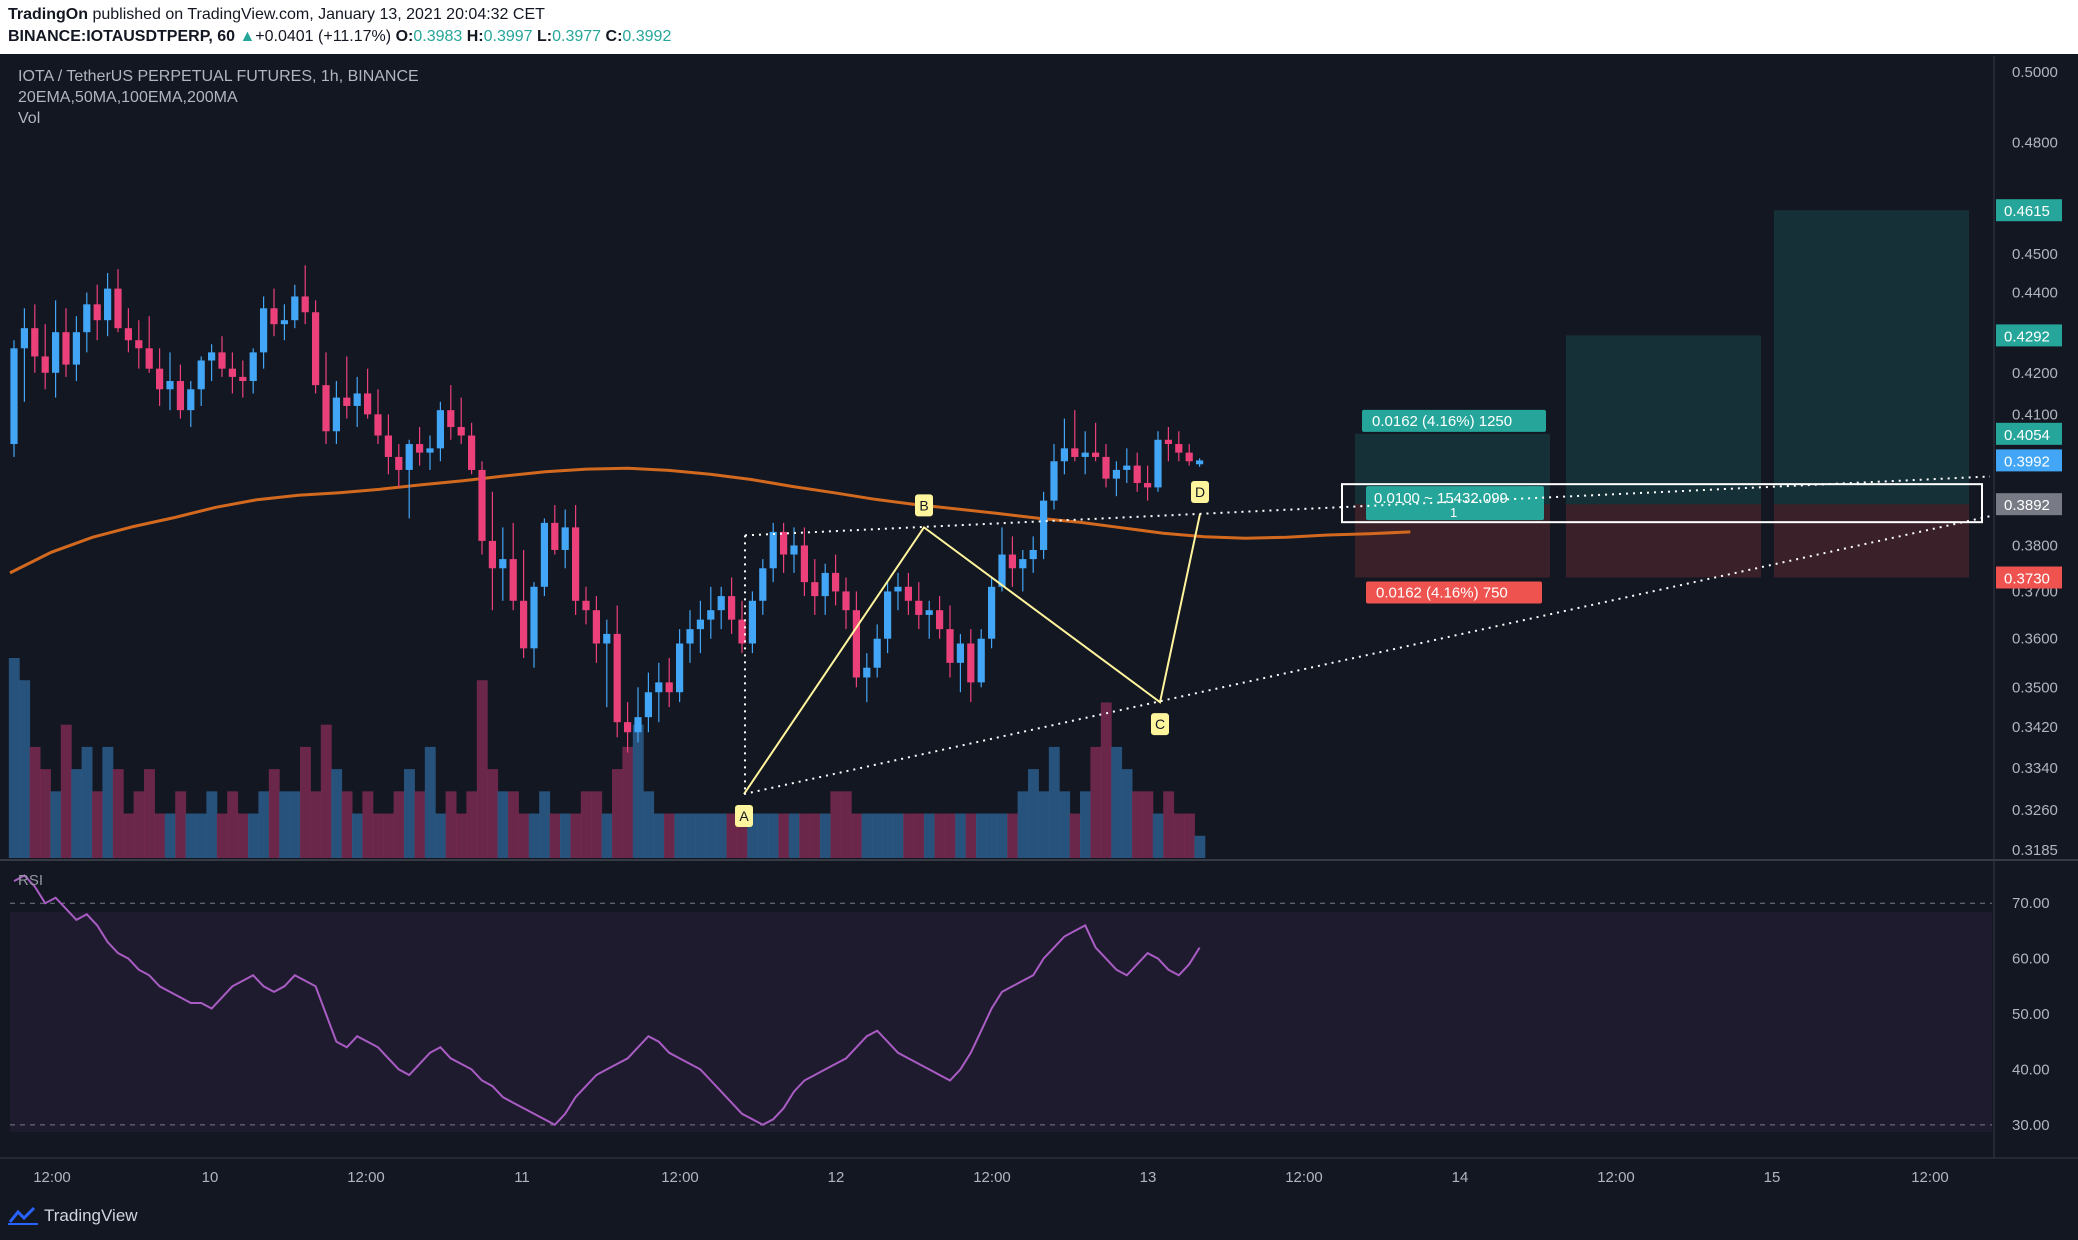 The width and height of the screenshot is (2078, 1240). What do you see at coordinates (1200, 491) in the screenshot?
I see `pattern-point-marker` at bounding box center [1200, 491].